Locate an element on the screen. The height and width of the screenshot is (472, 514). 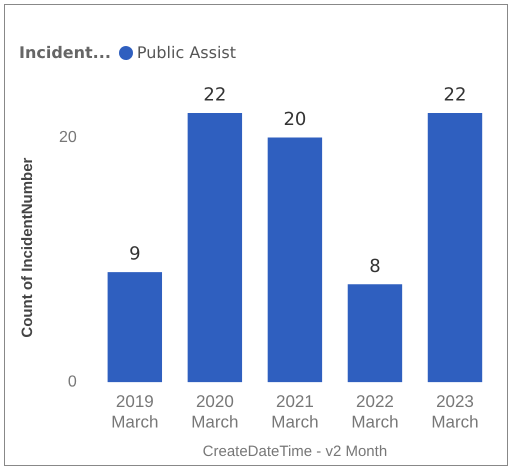
x-tick-label: 2020 March is located at coordinates (214, 412).